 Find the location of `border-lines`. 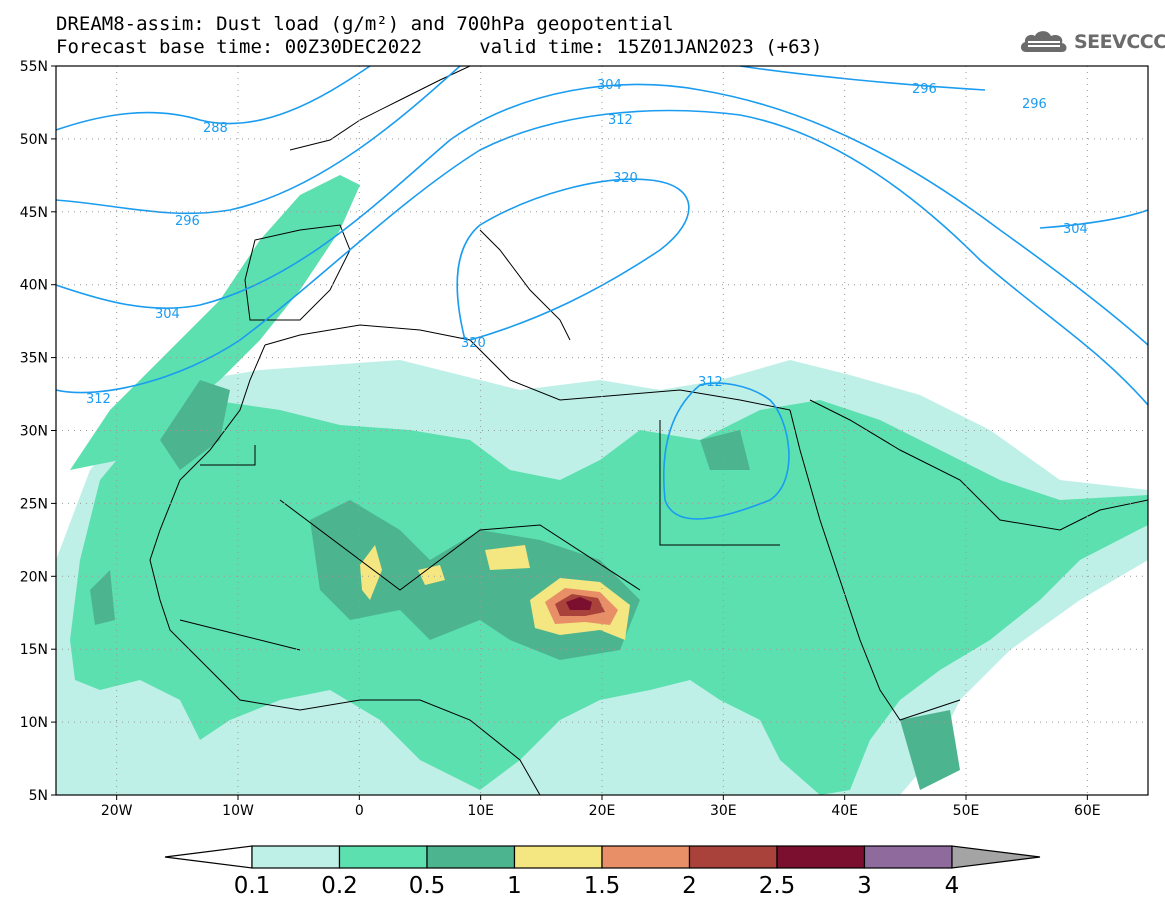

border-lines is located at coordinates (479, 535).